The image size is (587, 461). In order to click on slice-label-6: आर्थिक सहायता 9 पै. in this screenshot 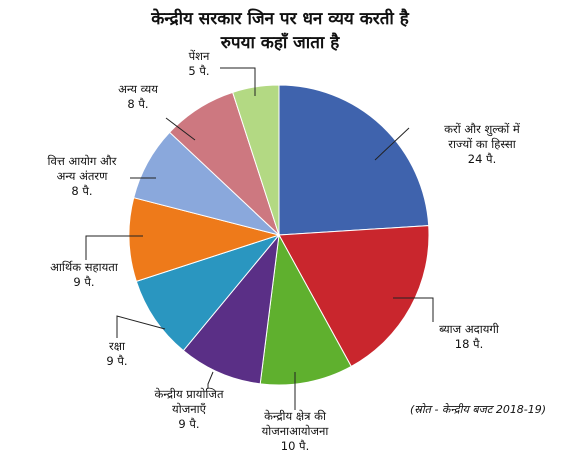, I will do `click(84, 274)`.